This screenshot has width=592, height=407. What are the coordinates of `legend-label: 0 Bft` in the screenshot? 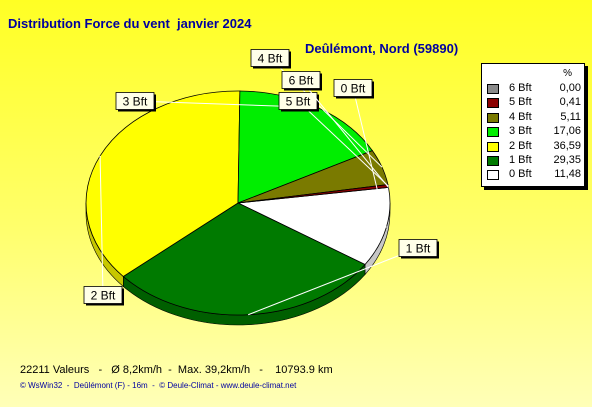 It's located at (520, 174).